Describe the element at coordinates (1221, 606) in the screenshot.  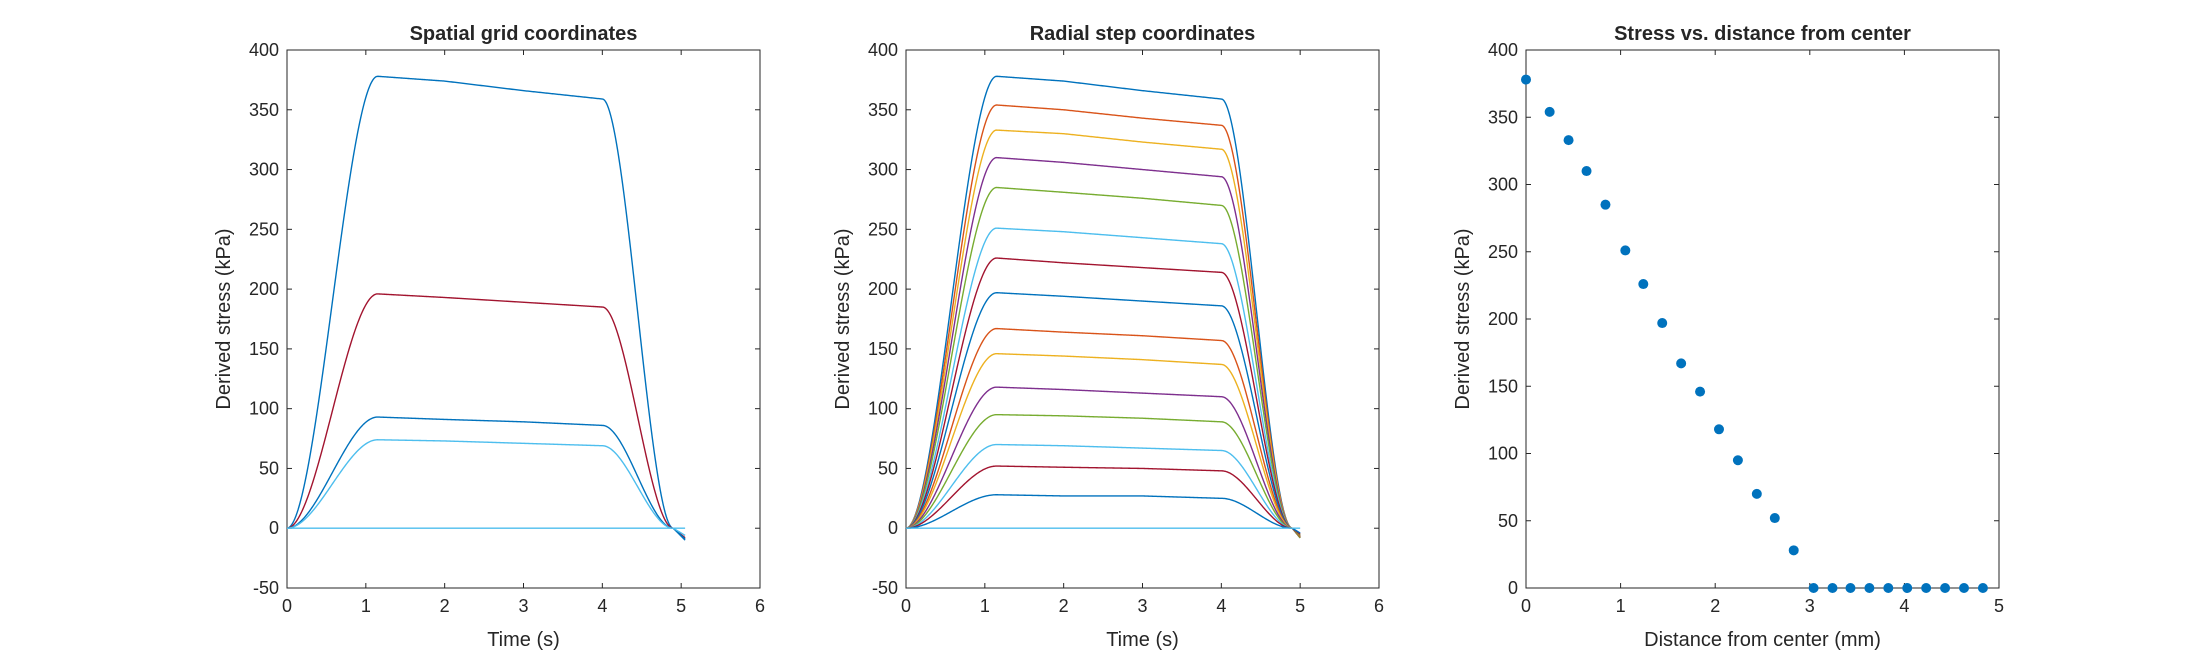
I see `x-tick-label: 4` at that location.